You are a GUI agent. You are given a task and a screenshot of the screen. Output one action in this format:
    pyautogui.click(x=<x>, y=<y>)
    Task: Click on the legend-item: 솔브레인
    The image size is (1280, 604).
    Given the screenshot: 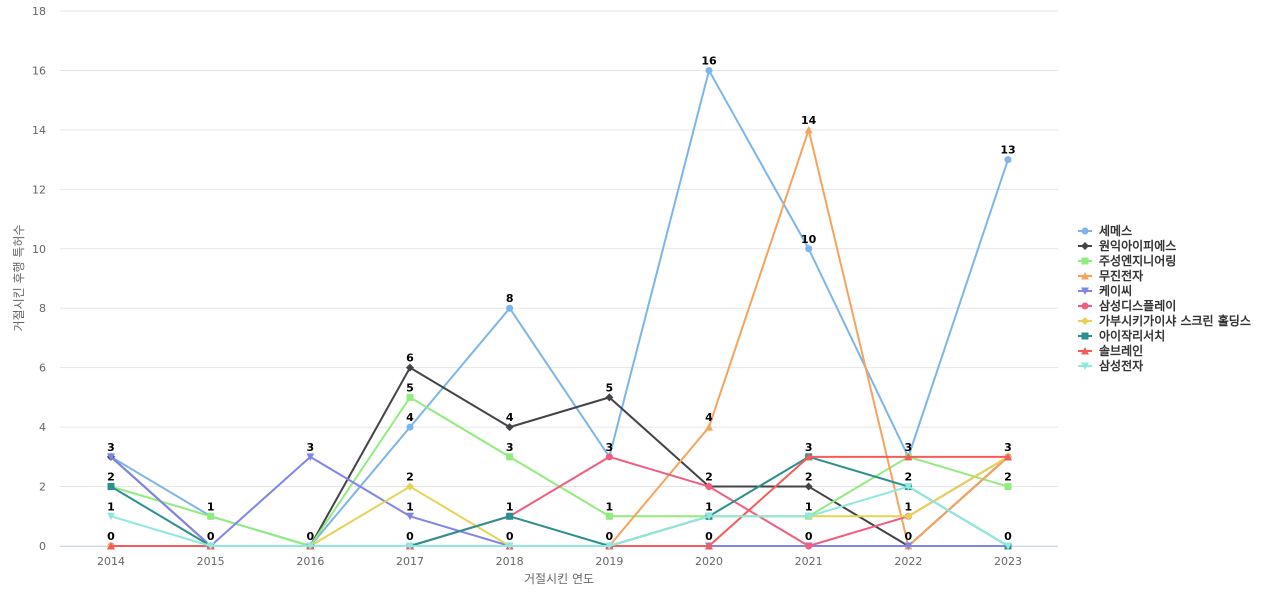 What is the action you would take?
    pyautogui.click(x=1110, y=350)
    